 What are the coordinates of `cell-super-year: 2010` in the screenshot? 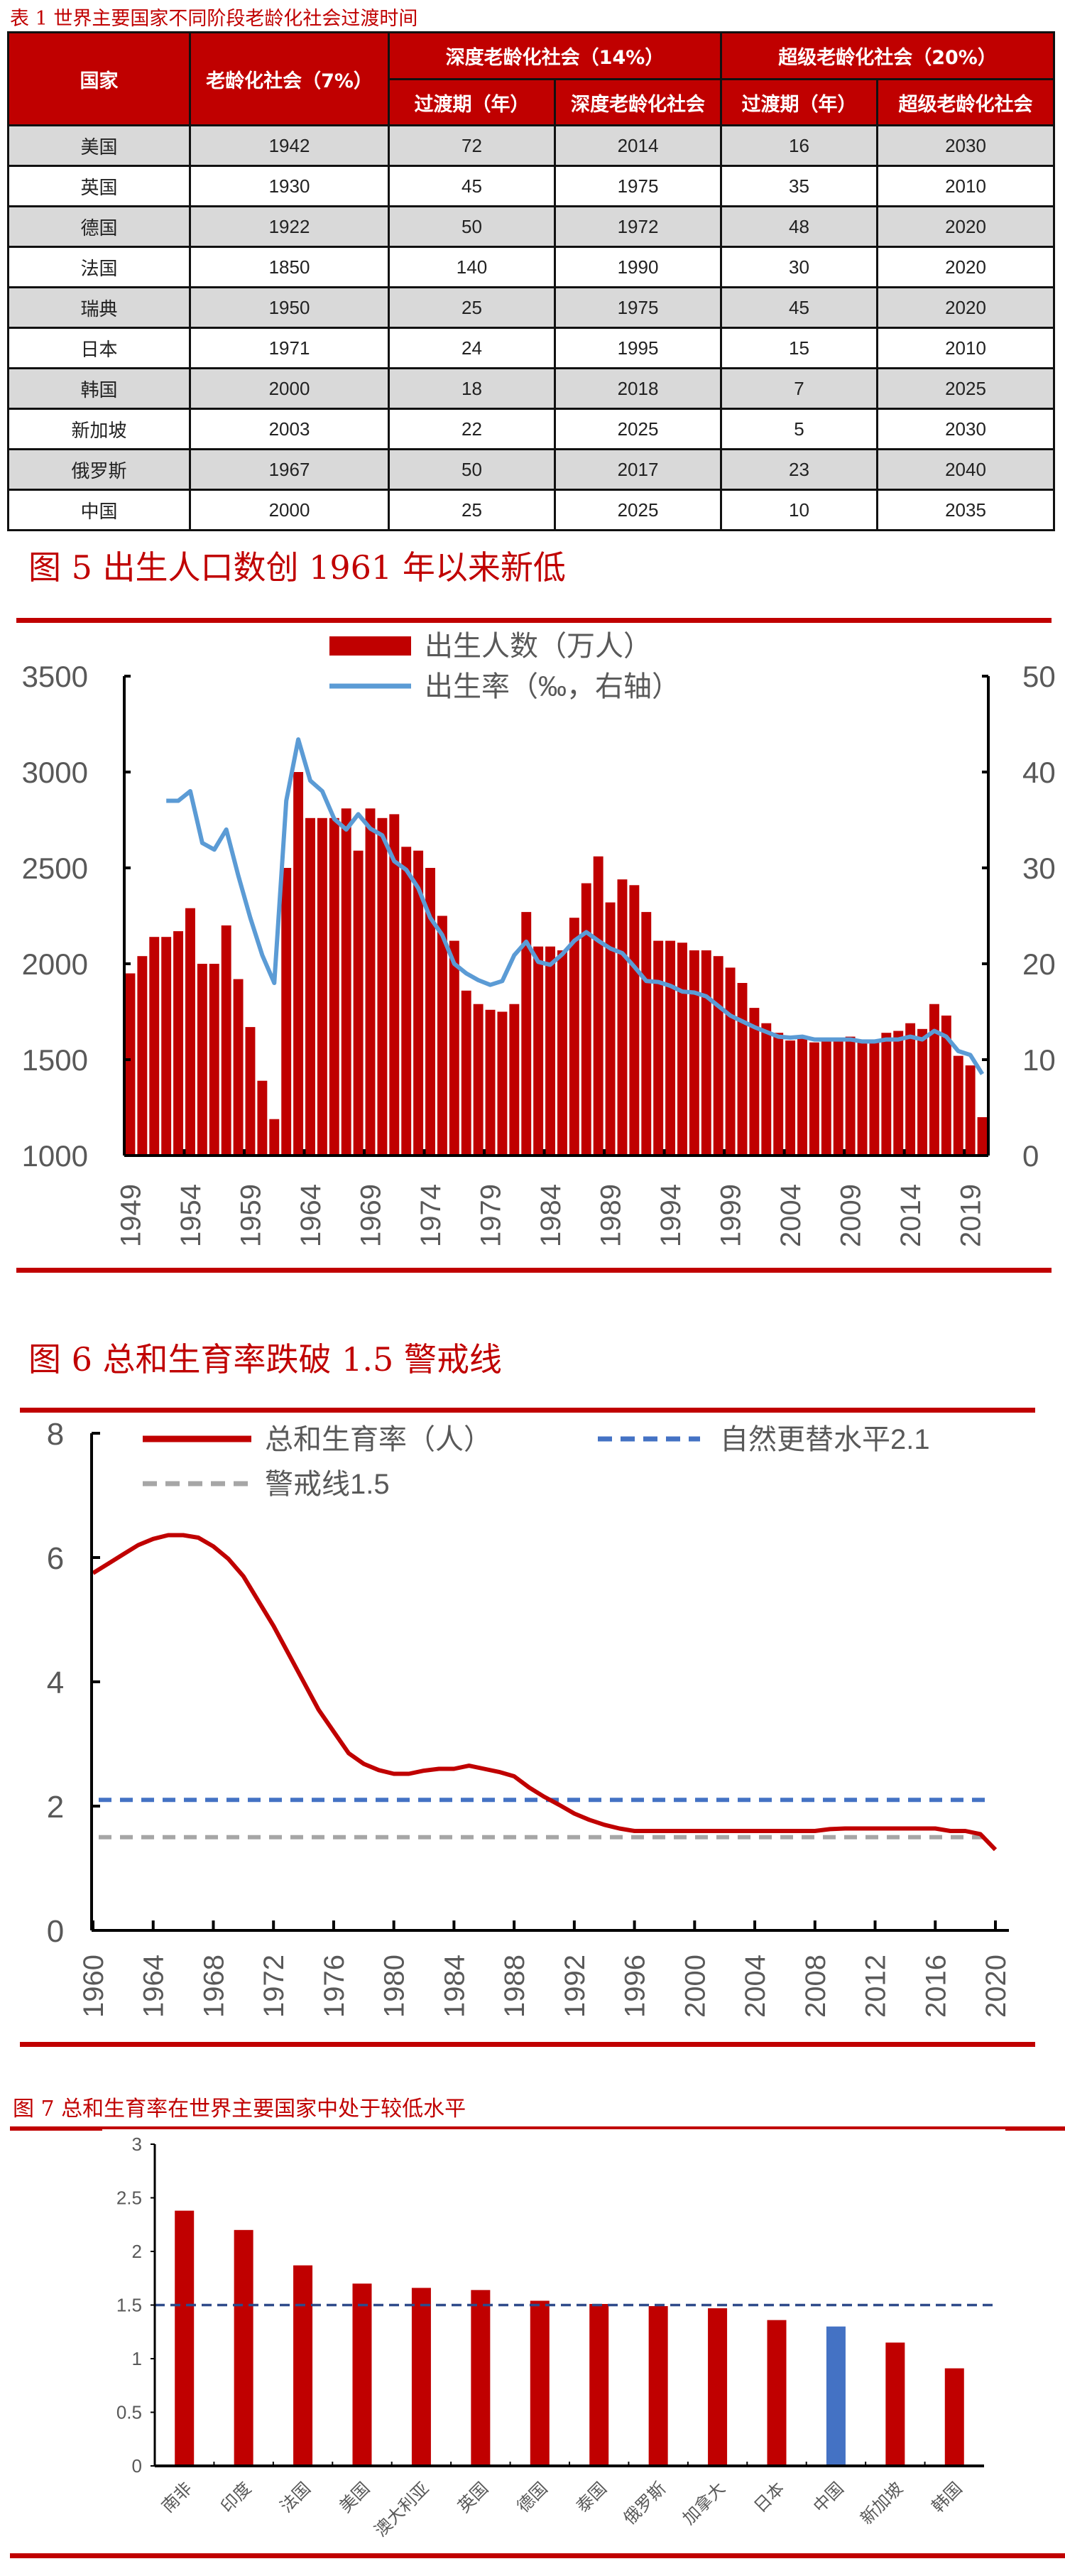 It's located at (966, 186).